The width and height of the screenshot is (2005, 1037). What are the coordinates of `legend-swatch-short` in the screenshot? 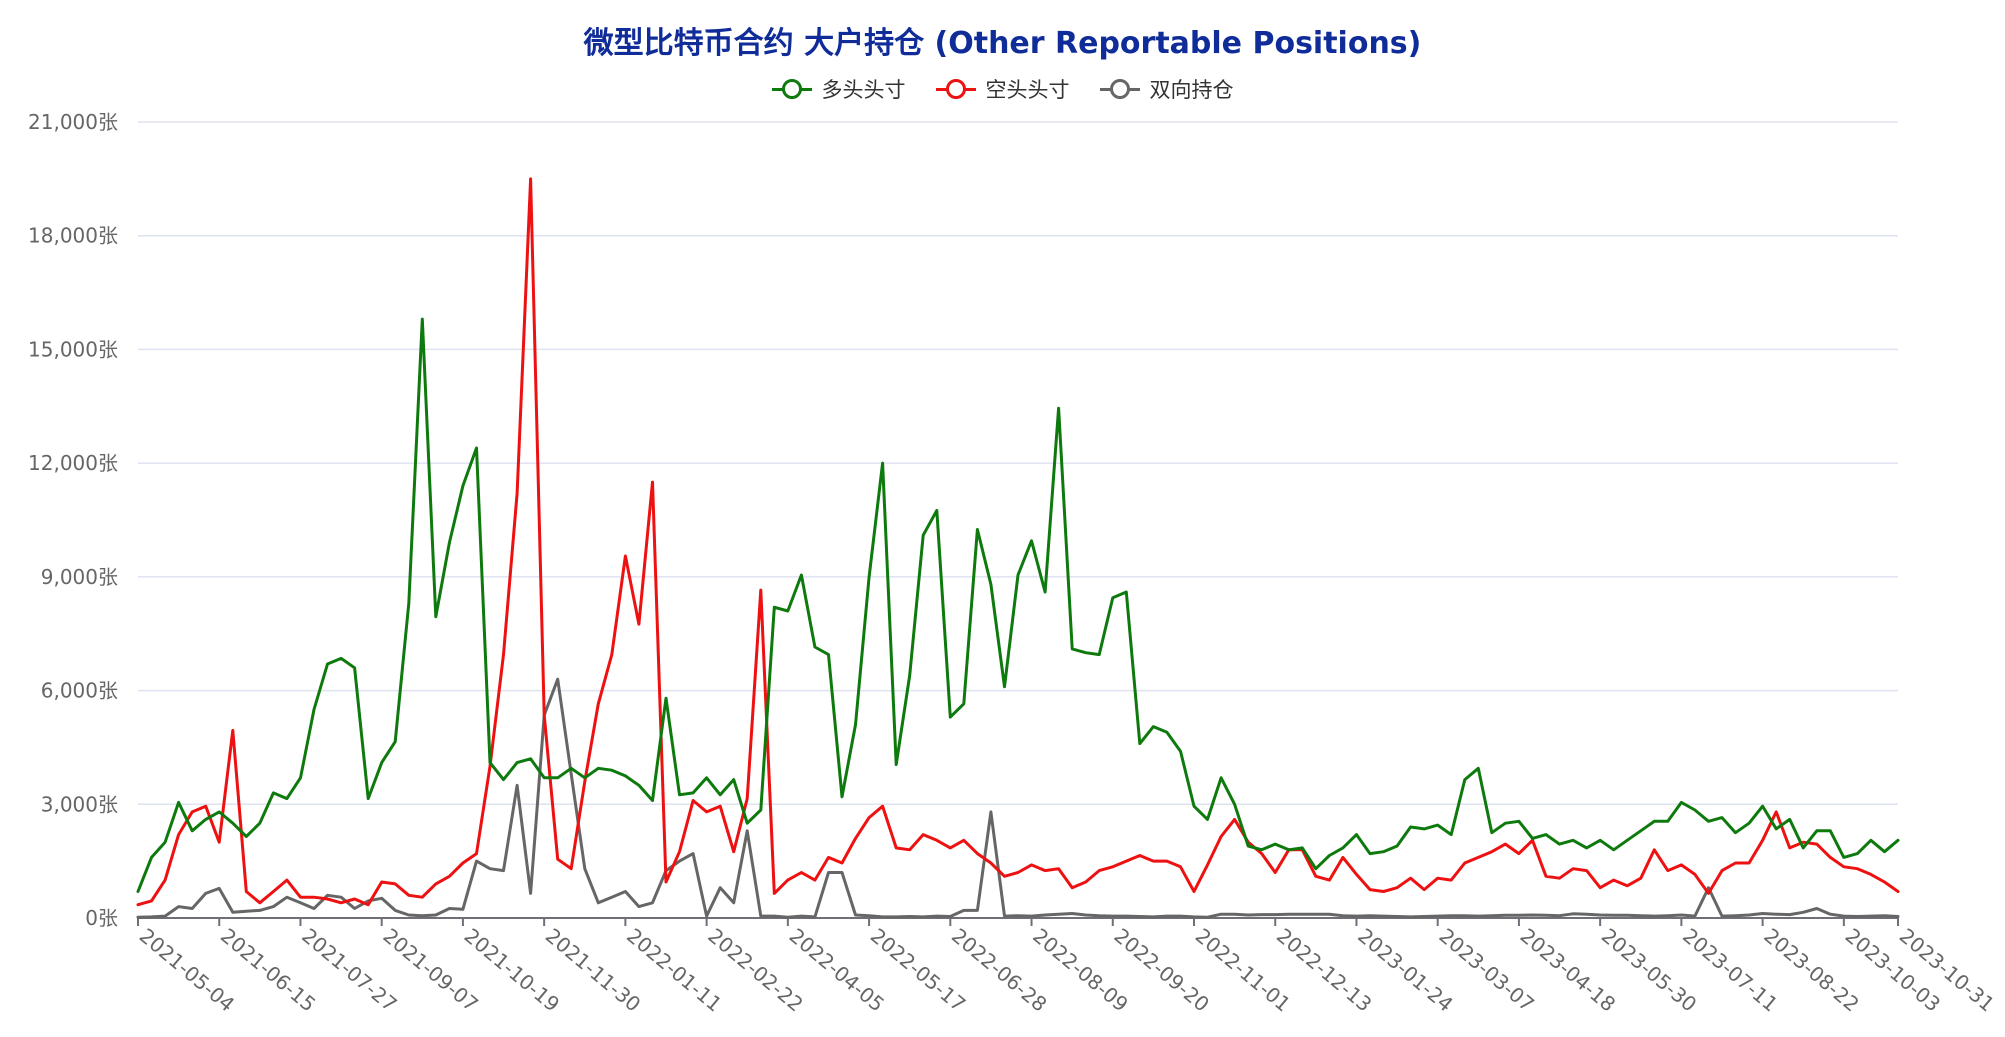 It's located at (955, 89).